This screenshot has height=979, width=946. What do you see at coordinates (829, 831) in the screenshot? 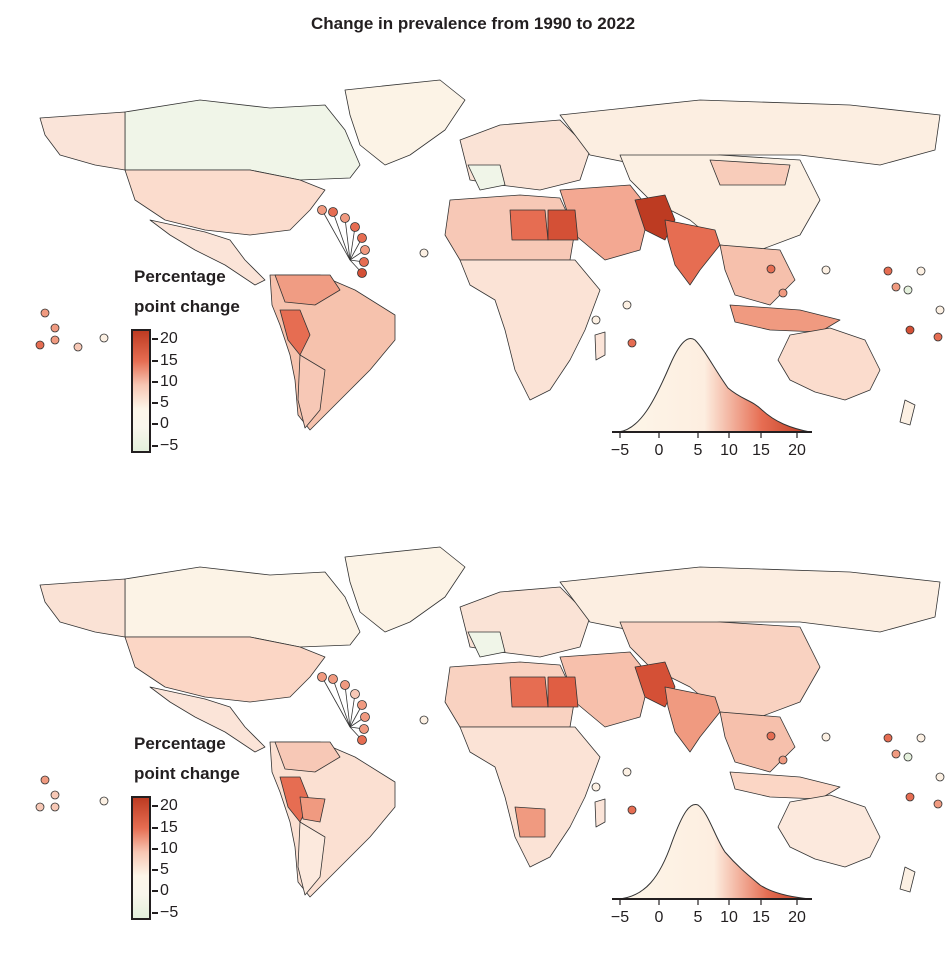
I see `australia` at bounding box center [829, 831].